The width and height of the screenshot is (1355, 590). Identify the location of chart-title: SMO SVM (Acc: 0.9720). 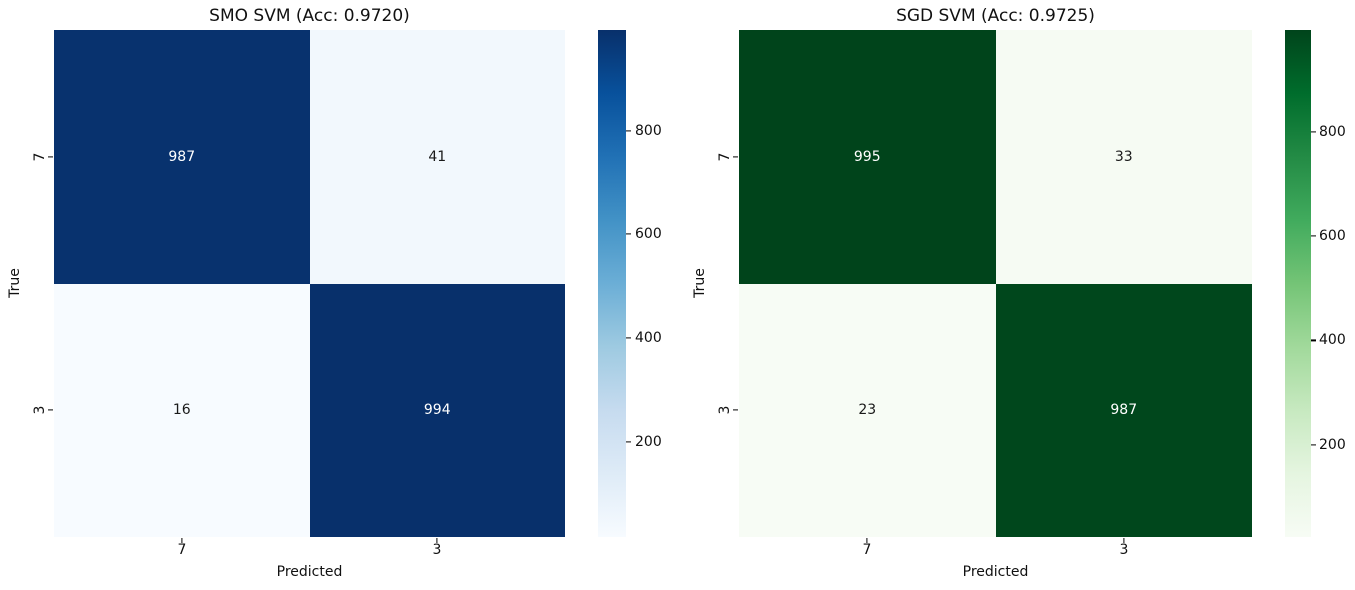
(309, 16).